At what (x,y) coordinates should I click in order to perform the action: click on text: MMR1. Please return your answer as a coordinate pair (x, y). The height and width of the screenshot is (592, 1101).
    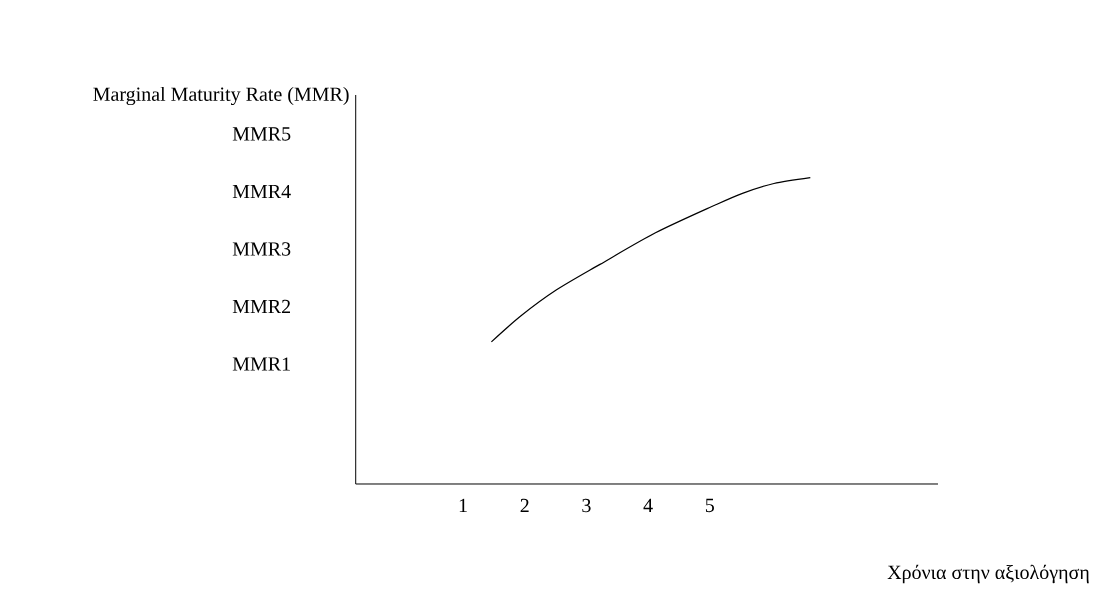
    Looking at the image, I should click on (261, 364).